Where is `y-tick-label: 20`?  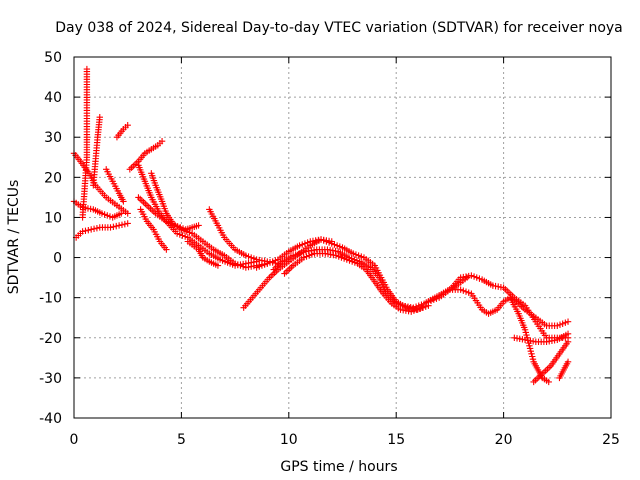 y-tick-label: 20 is located at coordinates (53, 178).